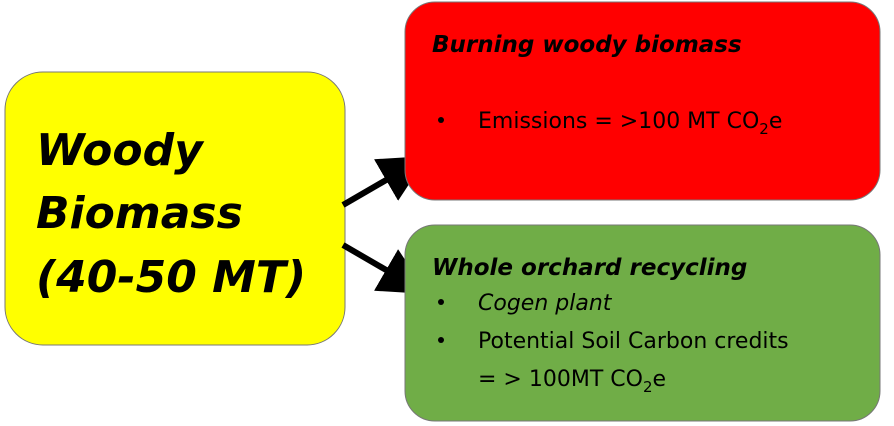 The image size is (894, 426). Describe the element at coordinates (545, 303) in the screenshot. I see `outcome-item: Cogen plant` at that location.